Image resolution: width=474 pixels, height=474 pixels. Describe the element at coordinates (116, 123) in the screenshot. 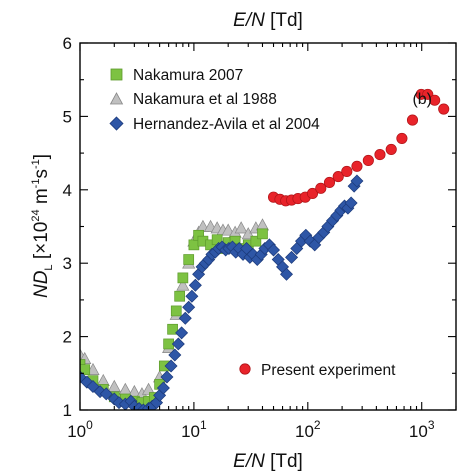

I see `legend-marker-hernandez-avila` at that location.